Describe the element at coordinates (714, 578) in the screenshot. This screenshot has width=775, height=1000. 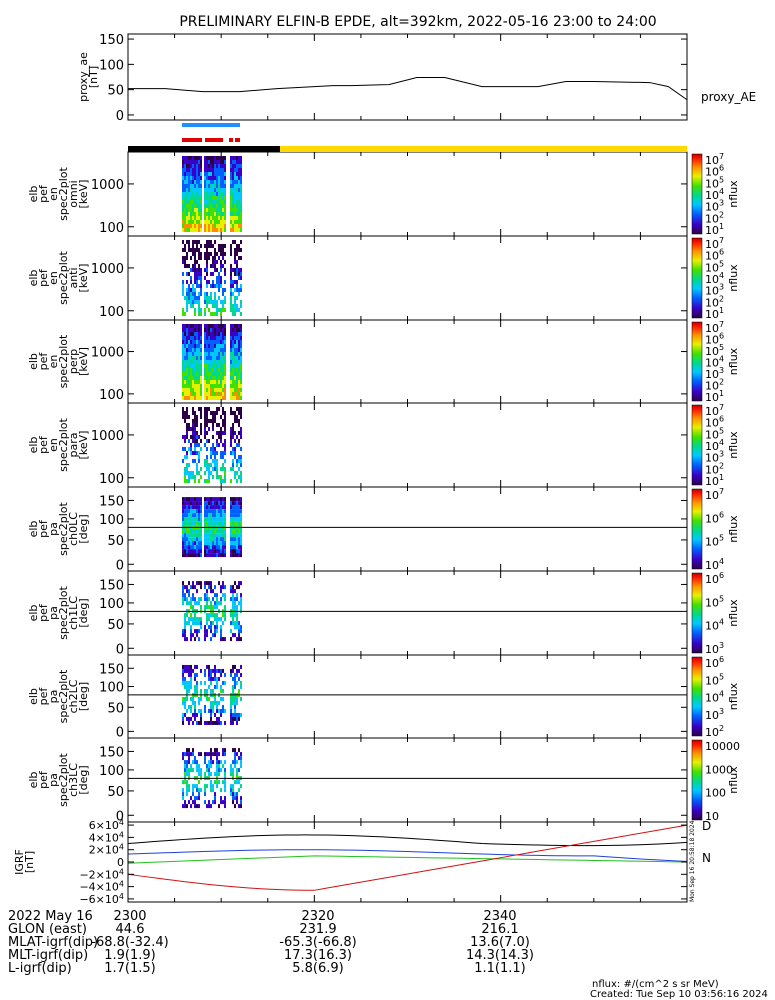
I see `colorbar-tick-label: 106` at that location.